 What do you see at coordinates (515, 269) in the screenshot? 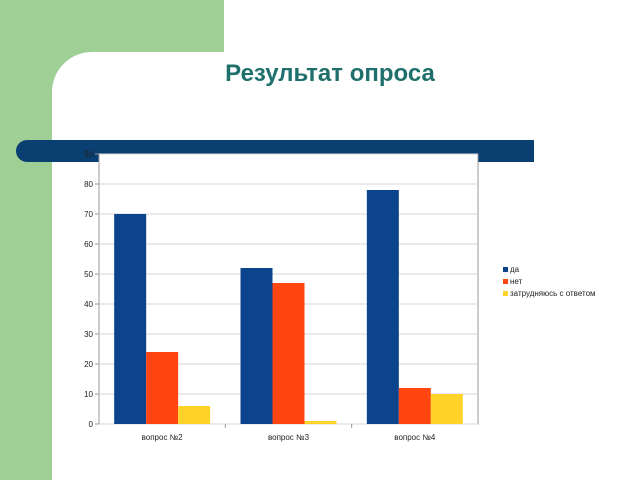
I see `legend-label: да` at bounding box center [515, 269].